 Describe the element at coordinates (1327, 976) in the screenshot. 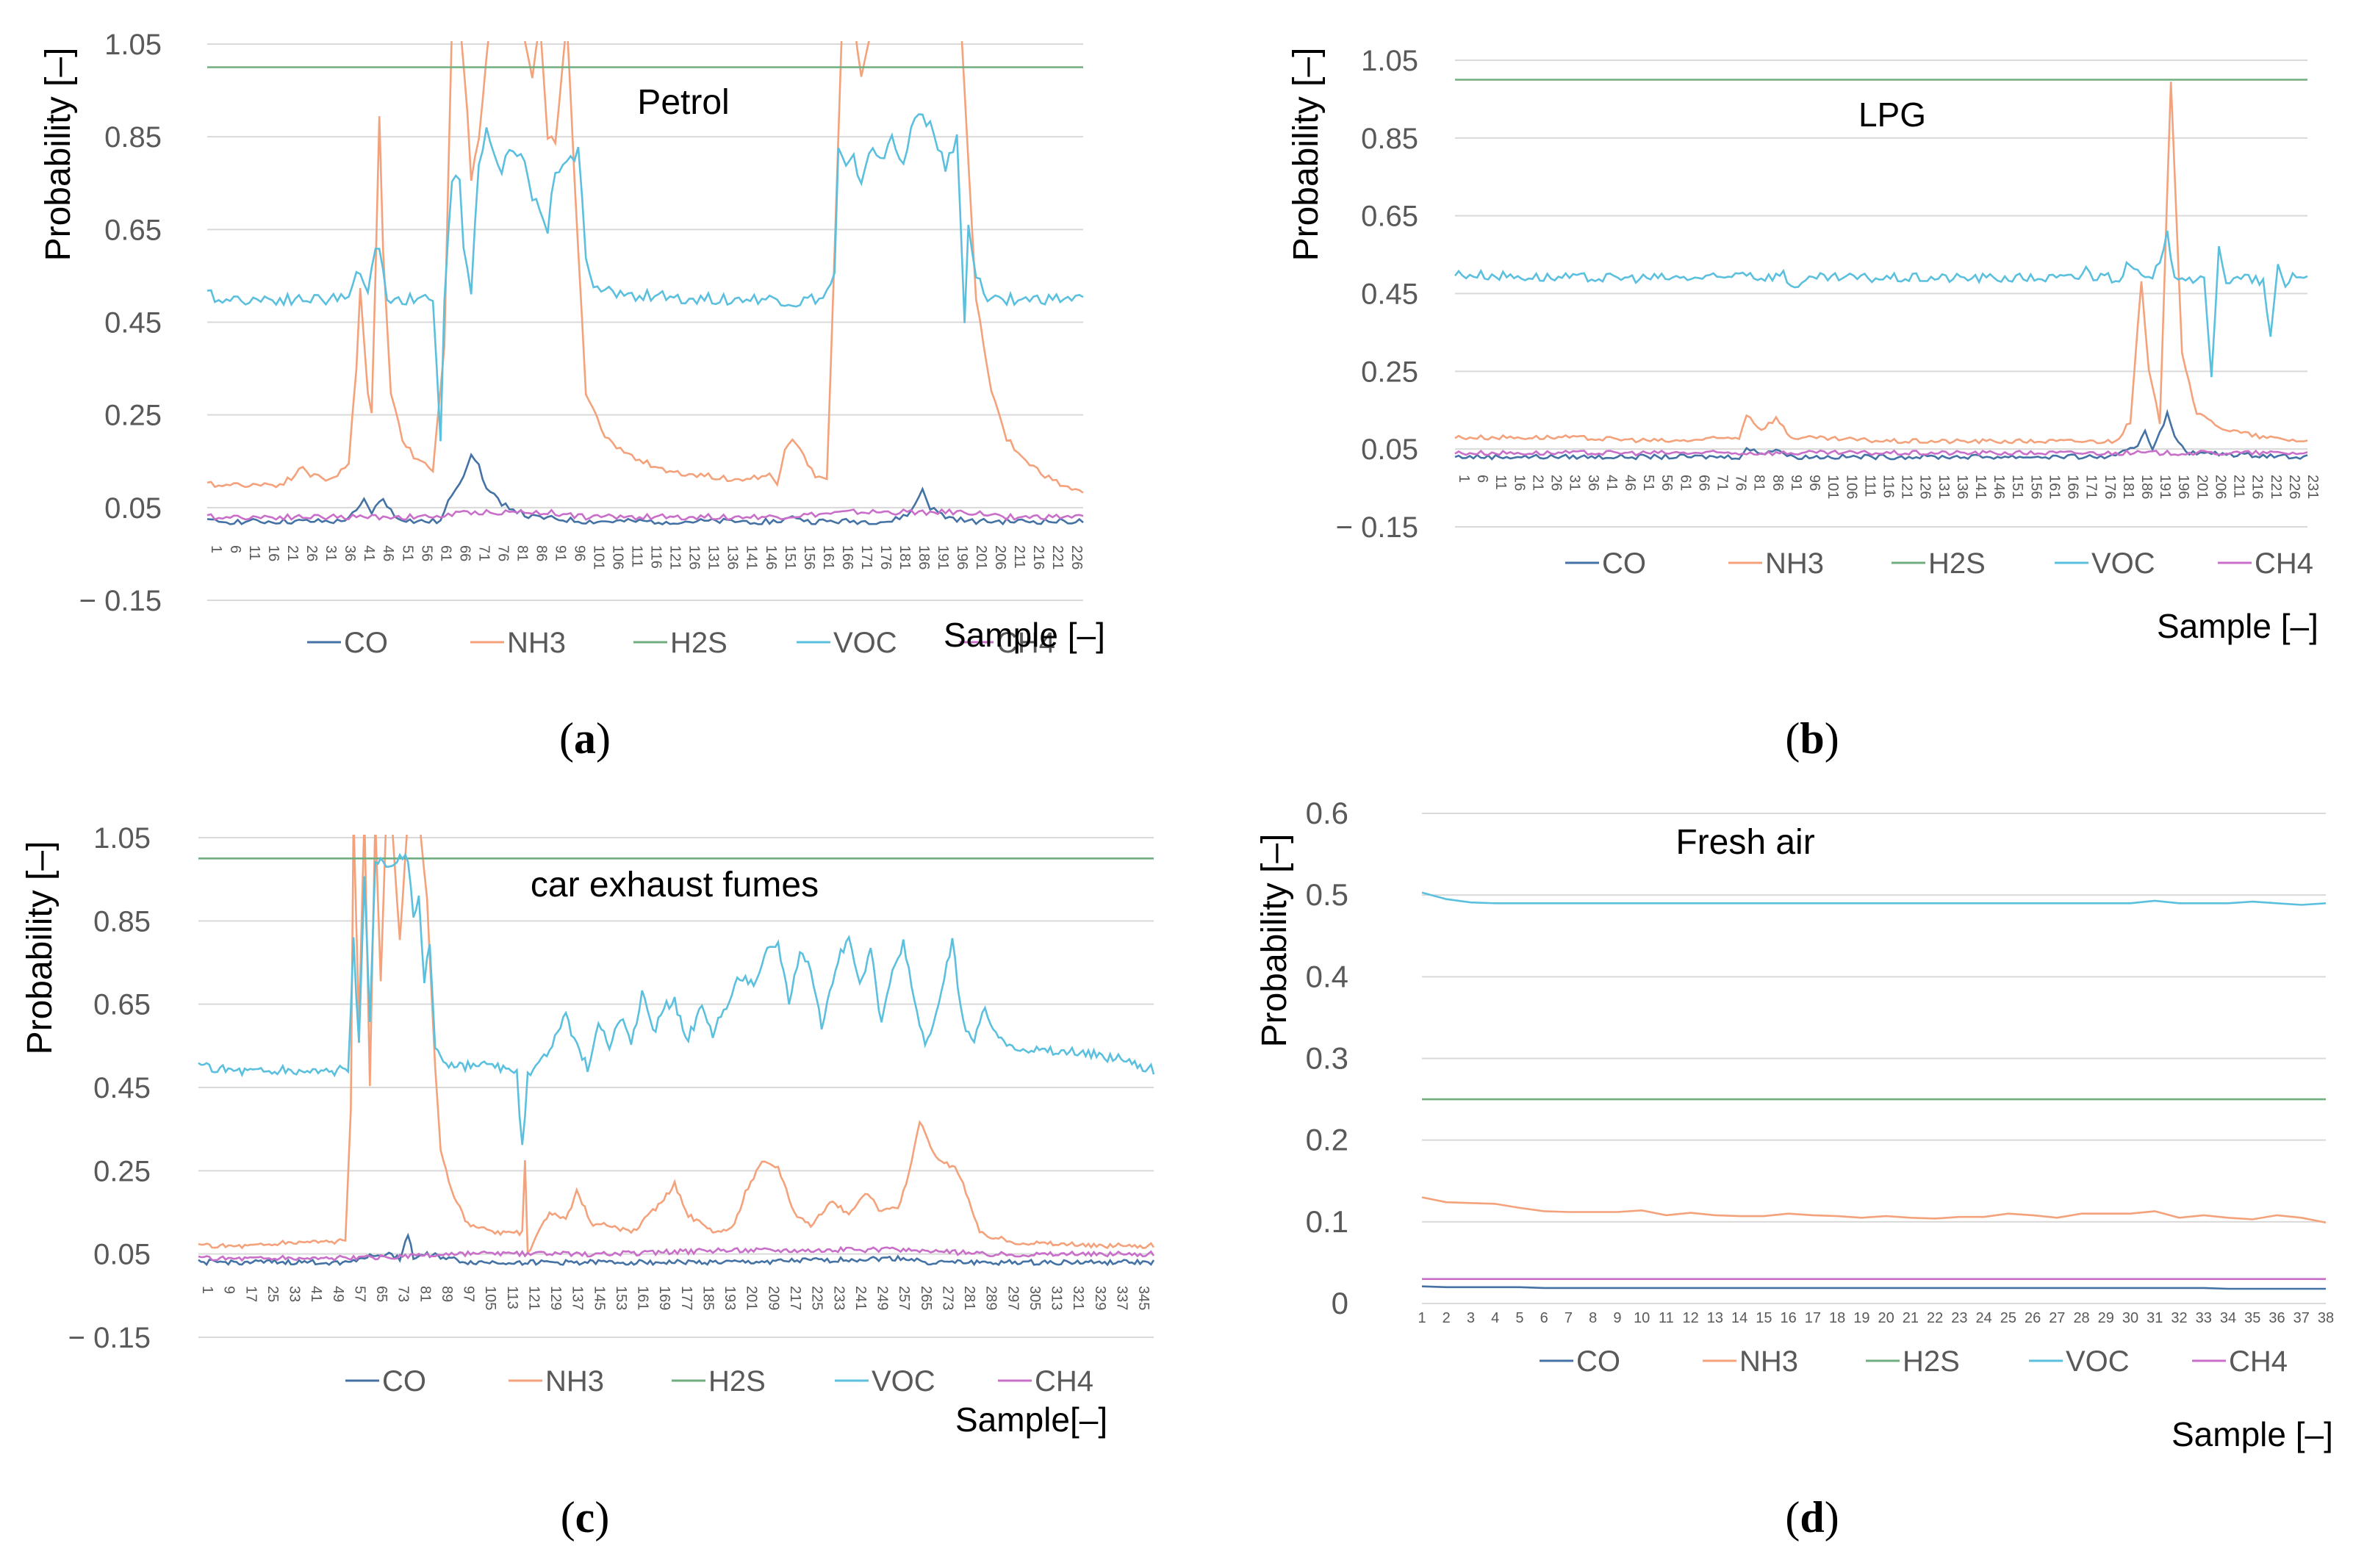

I see `y-tick-label: 0.4` at that location.